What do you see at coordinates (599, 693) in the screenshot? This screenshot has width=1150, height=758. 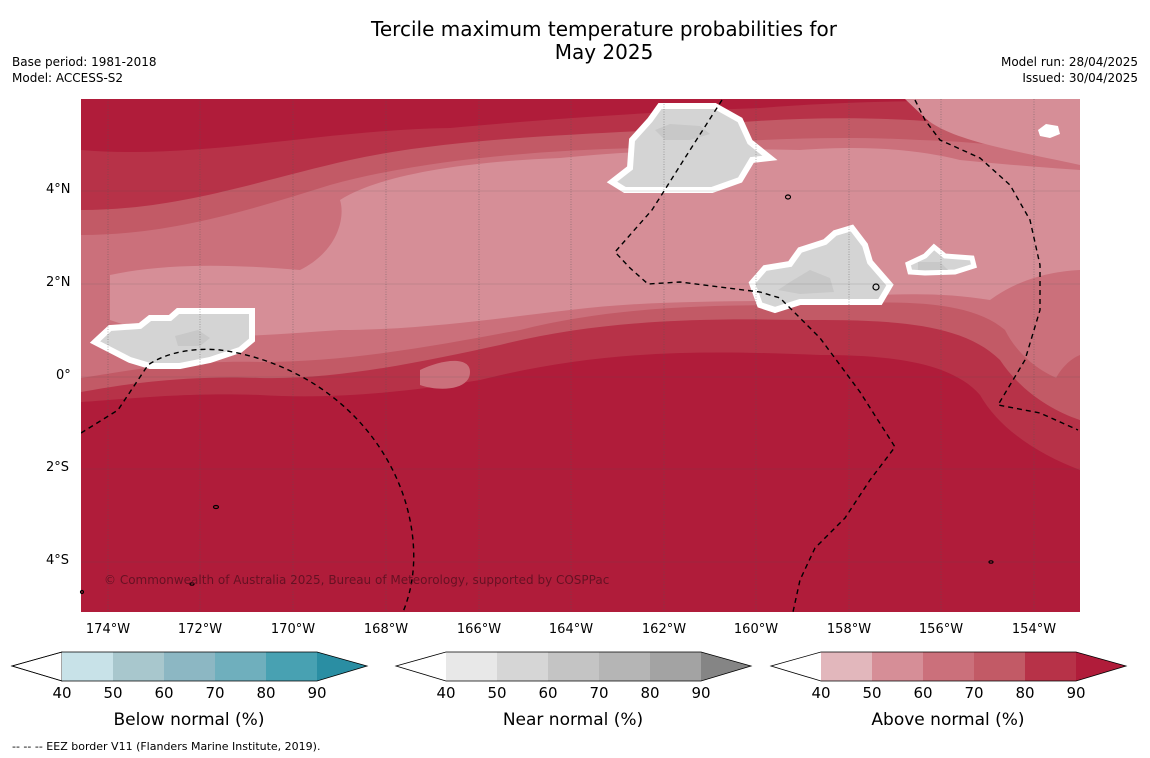 I see `cb1-tick-70: 70` at bounding box center [599, 693].